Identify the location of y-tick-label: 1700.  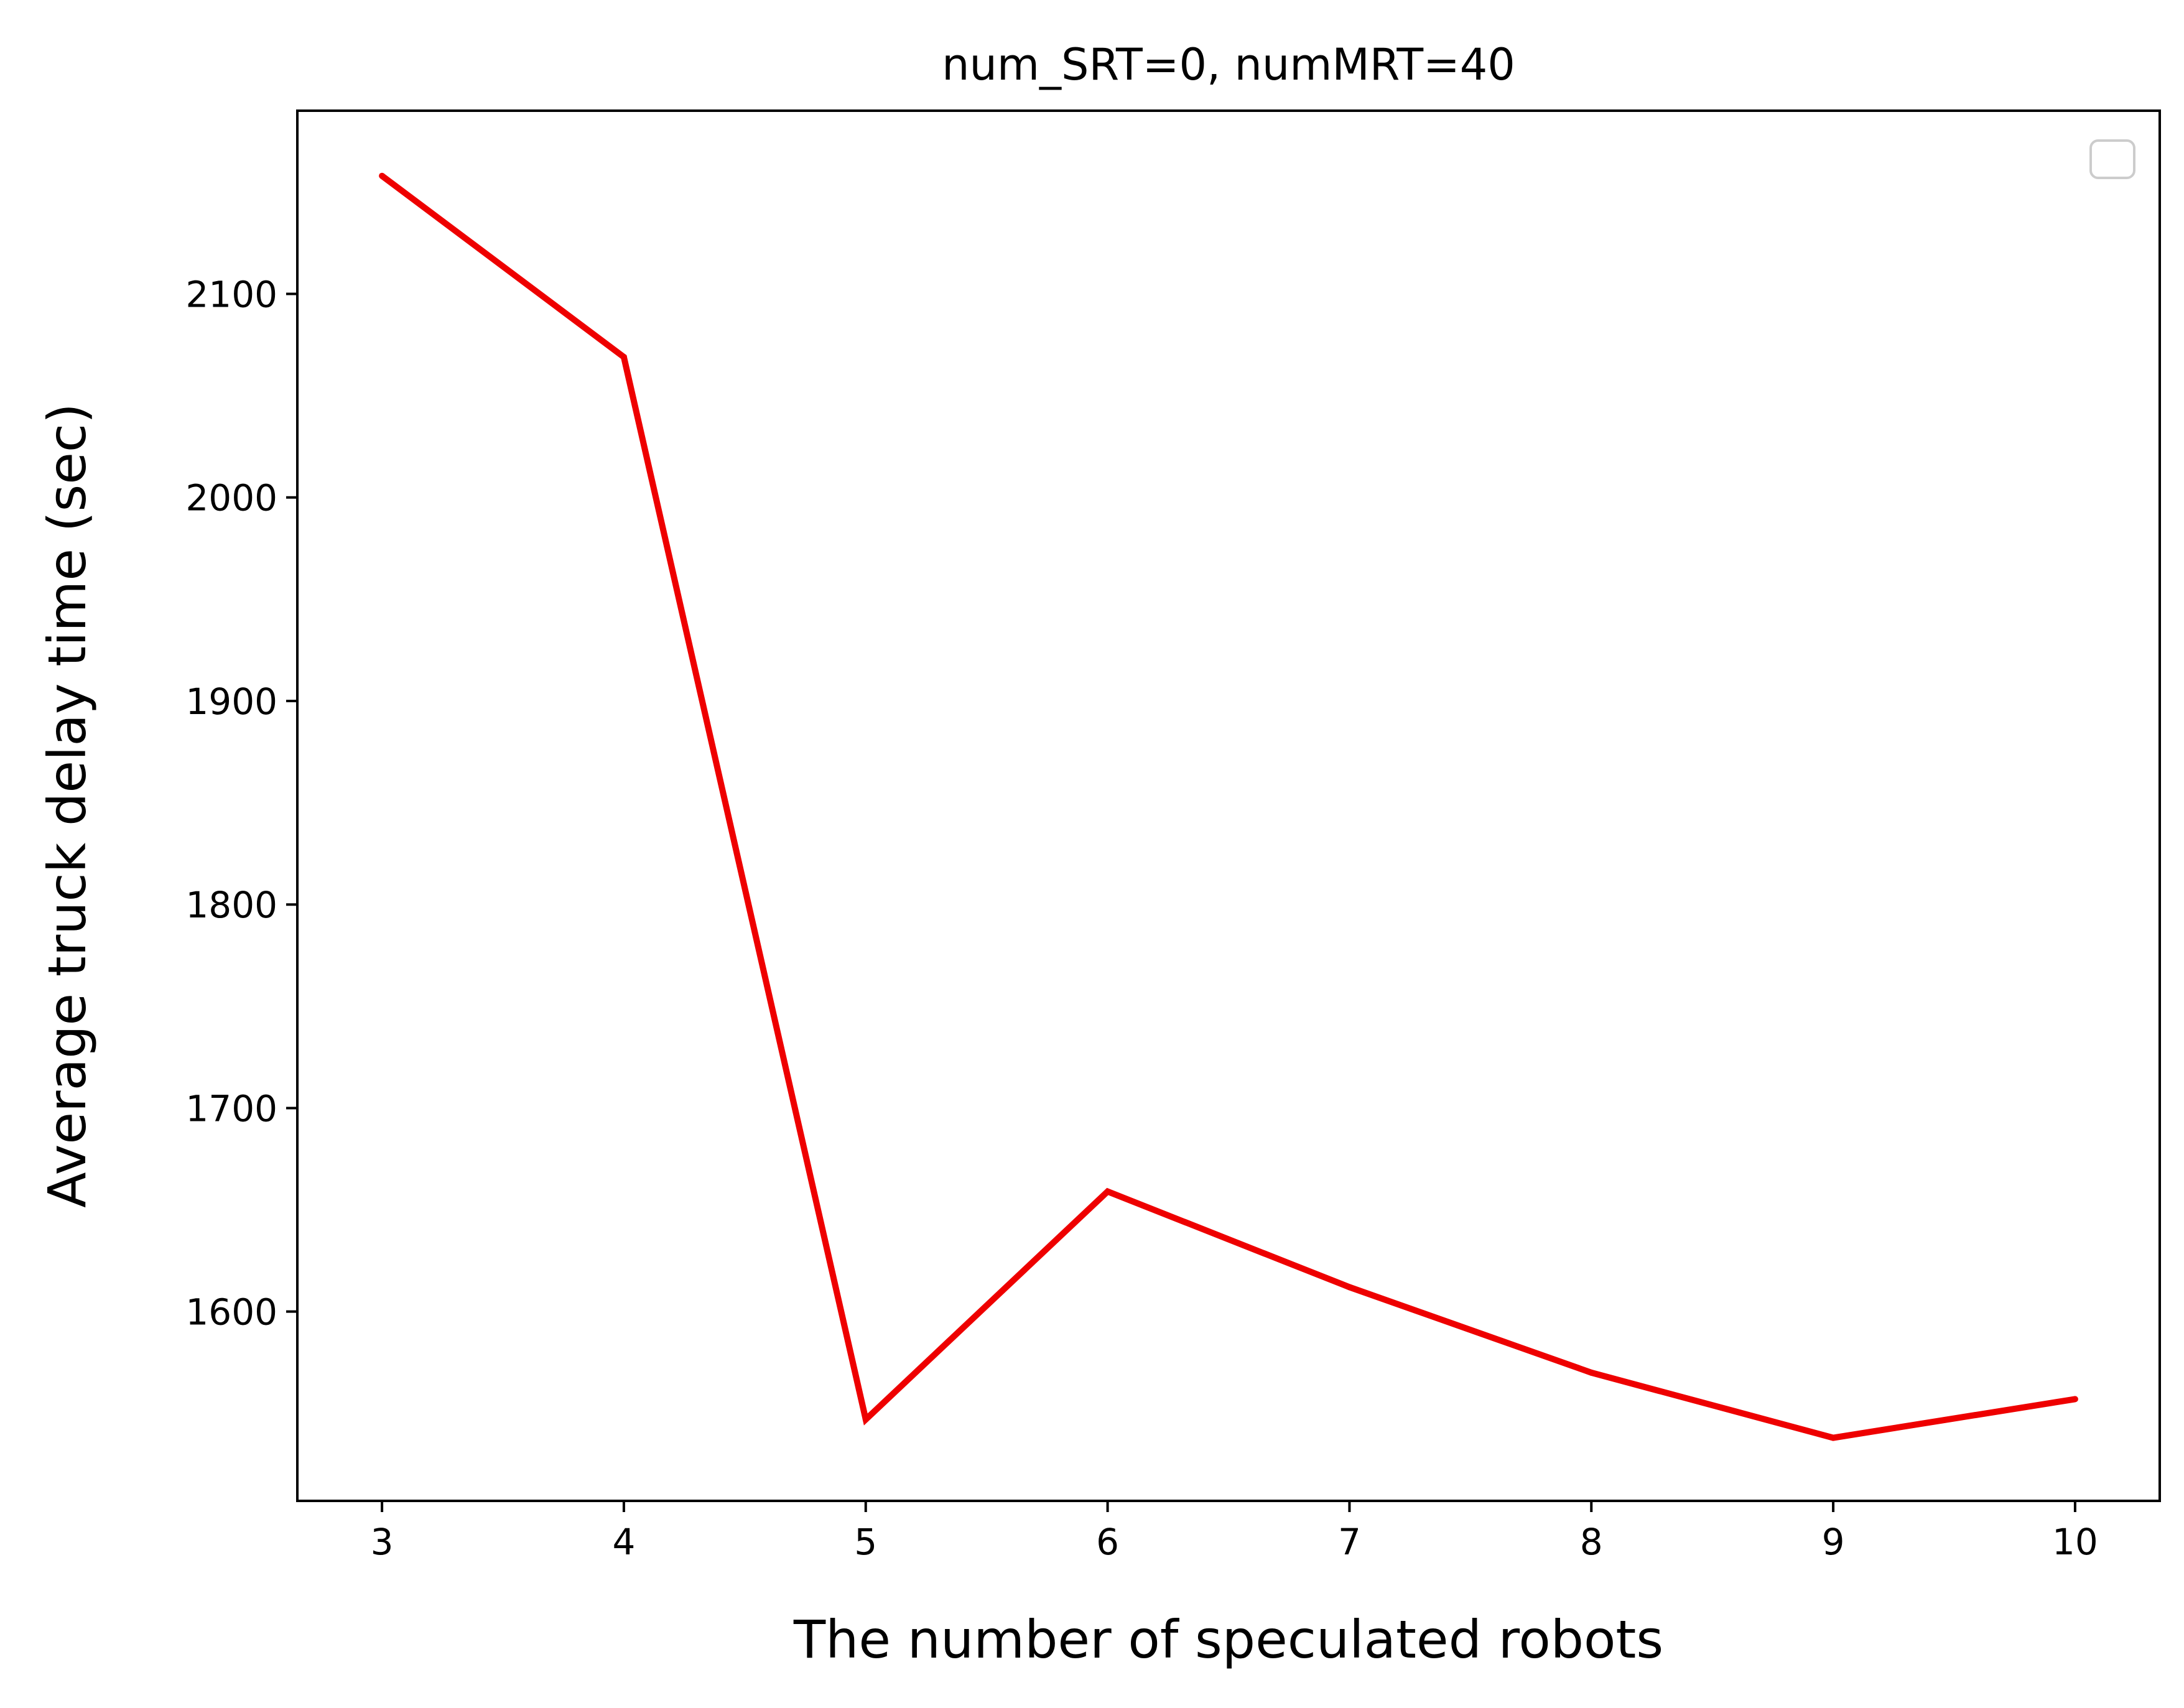
(231, 1108).